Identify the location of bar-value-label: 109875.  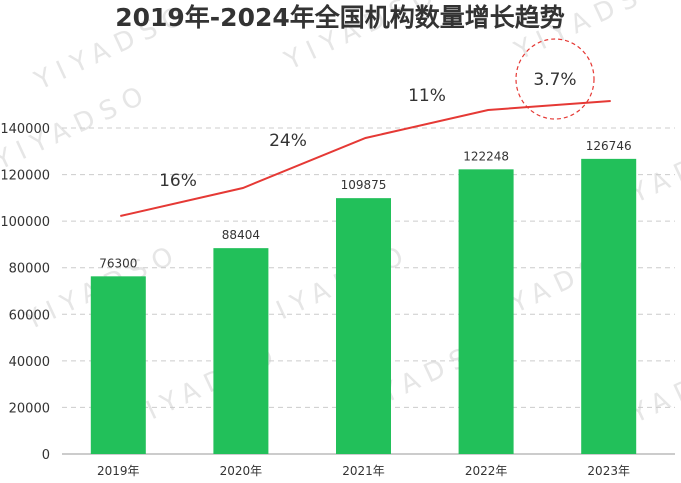
(364, 185).